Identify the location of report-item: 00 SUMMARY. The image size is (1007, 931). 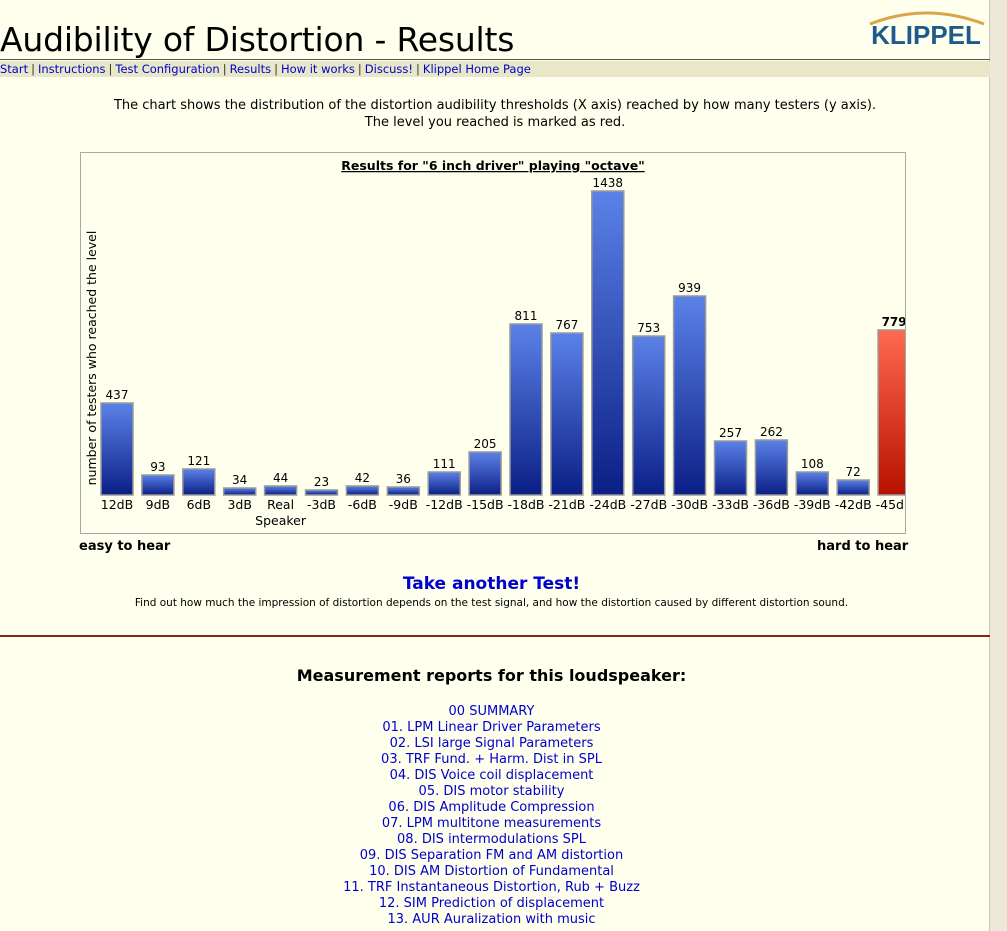
(491, 712).